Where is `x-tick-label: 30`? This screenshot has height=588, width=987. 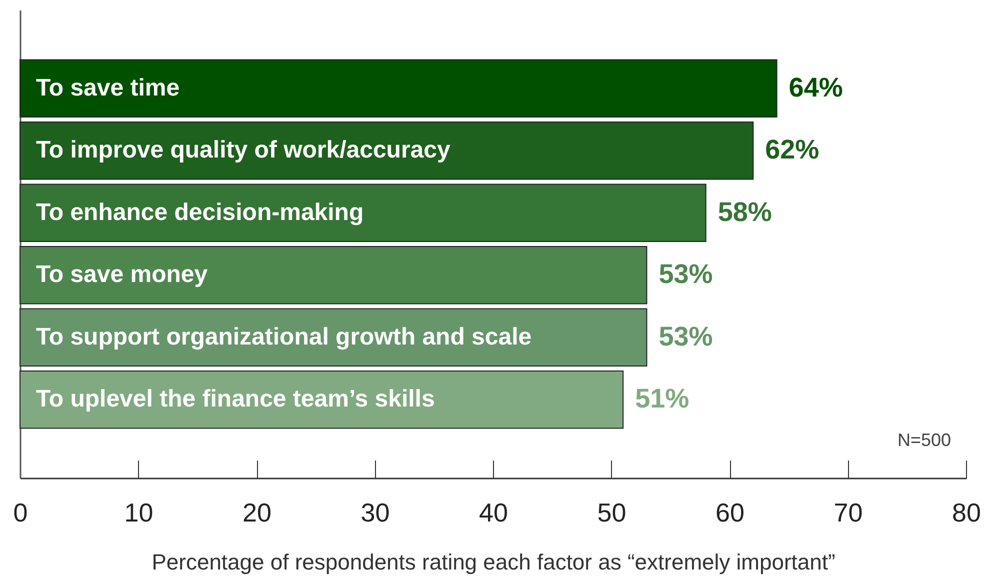 x-tick-label: 30 is located at coordinates (375, 513).